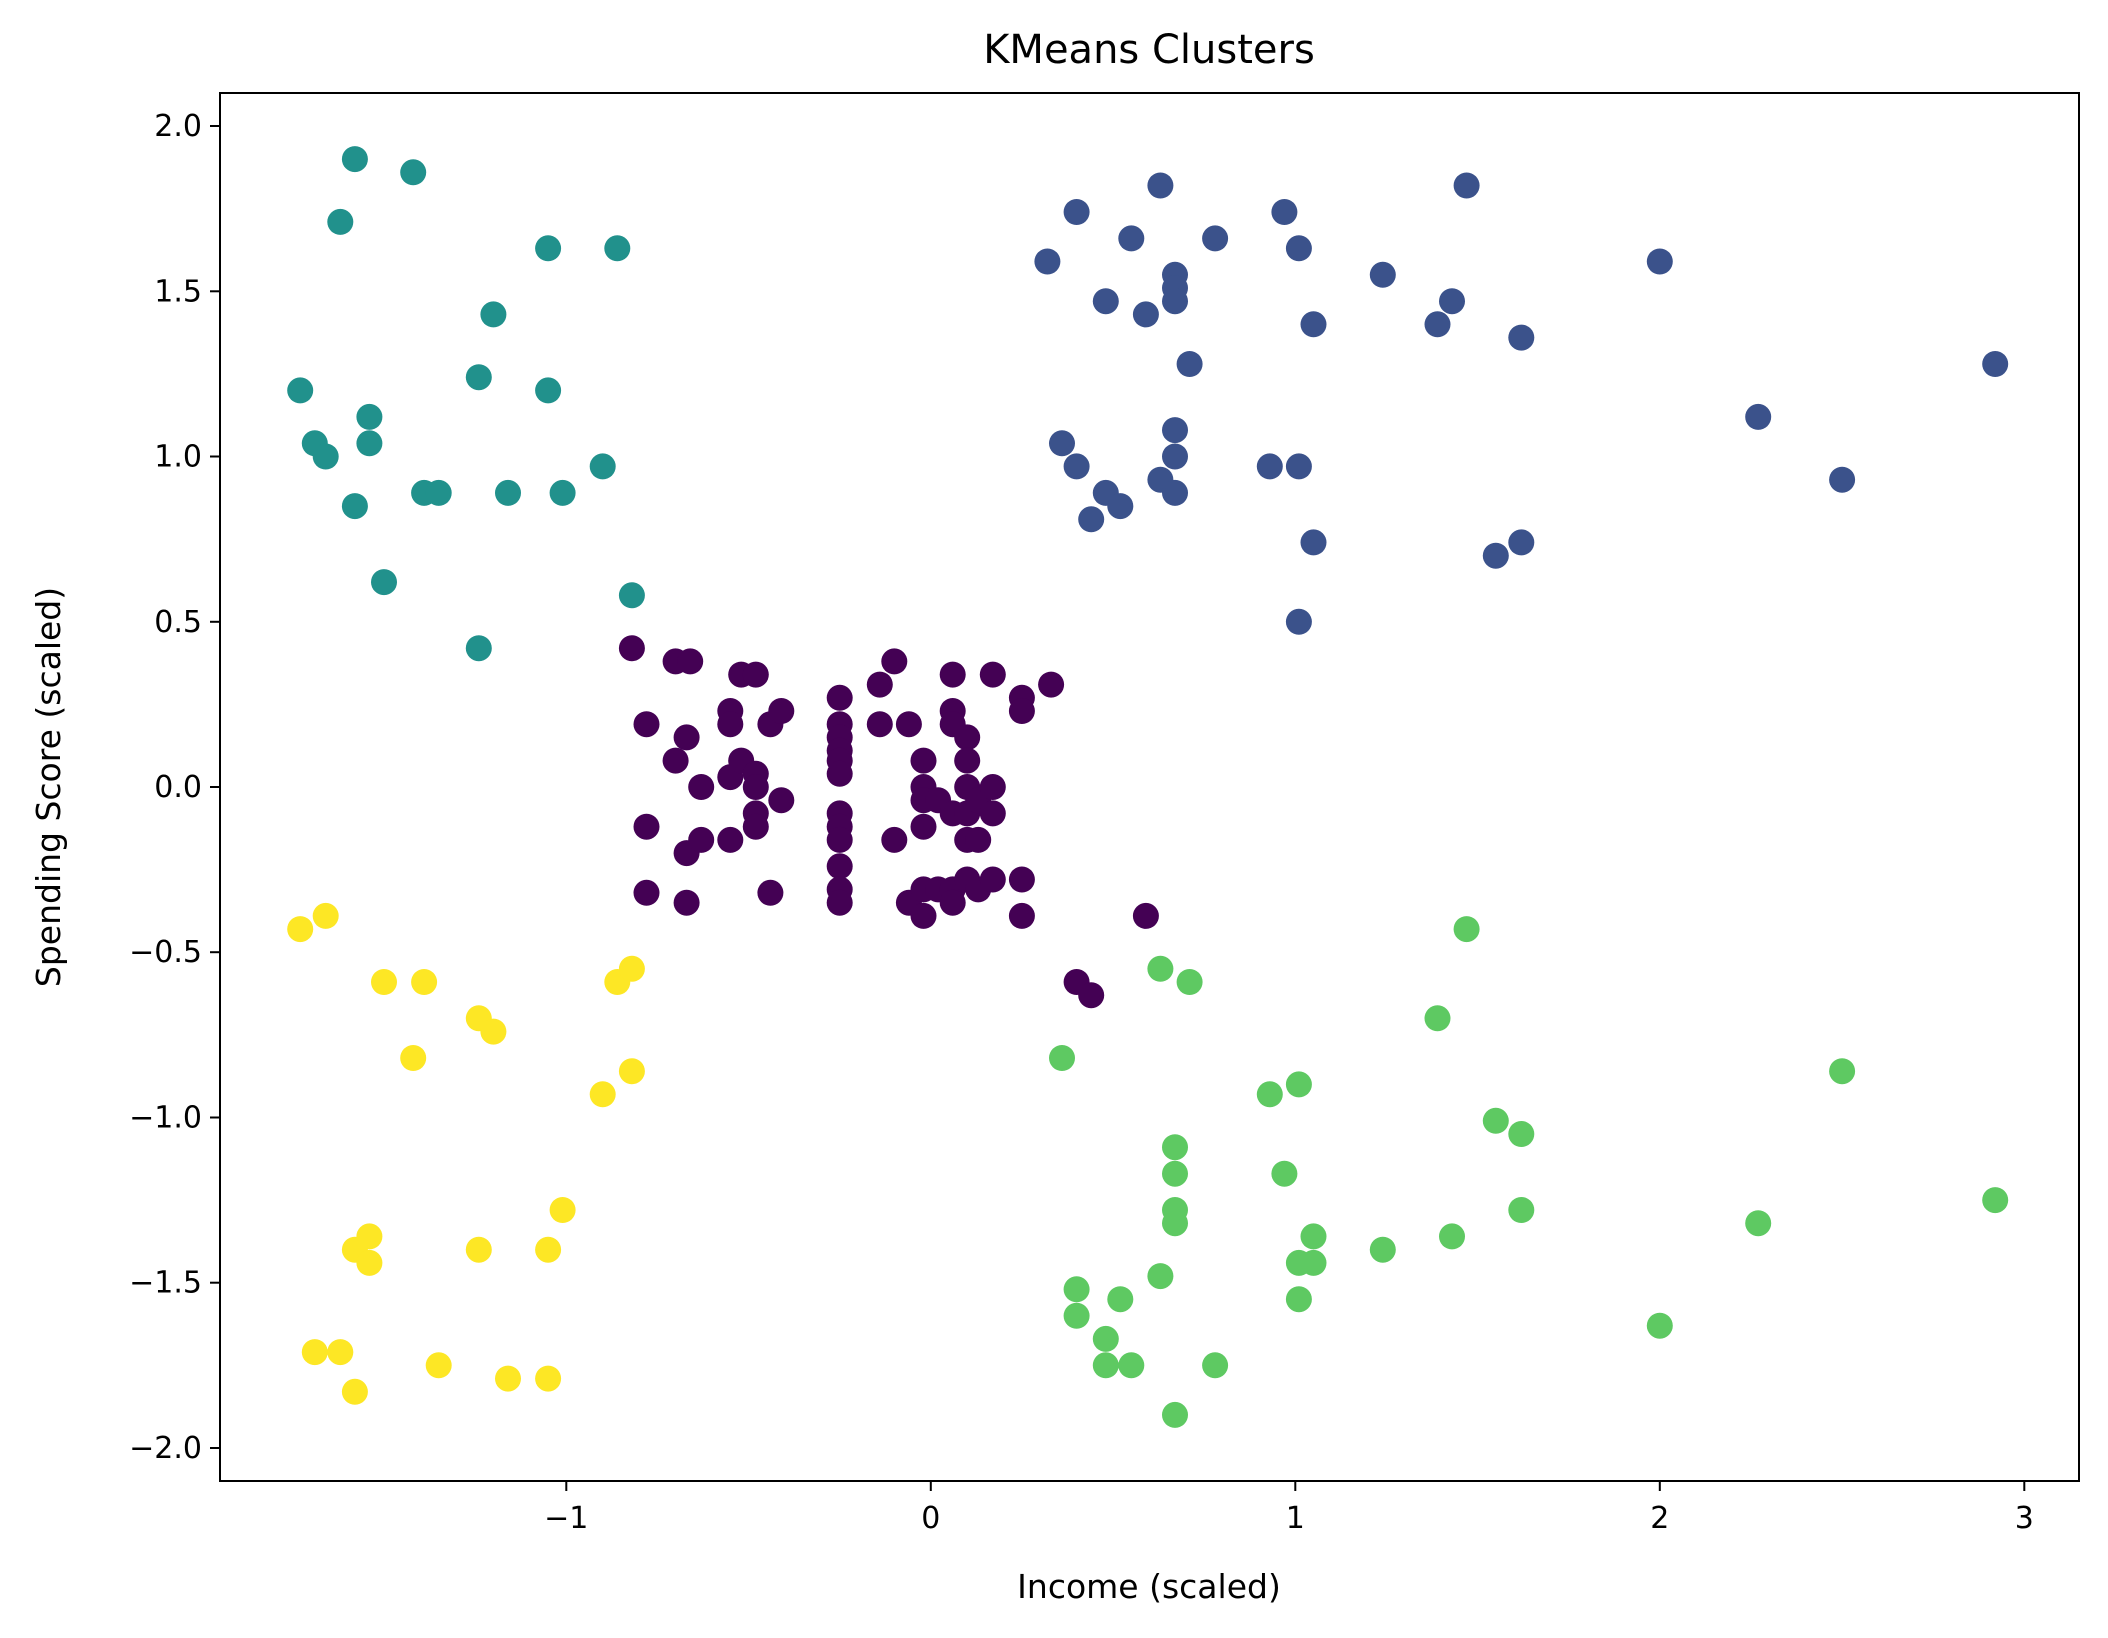 The height and width of the screenshot is (1638, 2108). What do you see at coordinates (566, 1518) in the screenshot?
I see `x-tick-label: −1` at bounding box center [566, 1518].